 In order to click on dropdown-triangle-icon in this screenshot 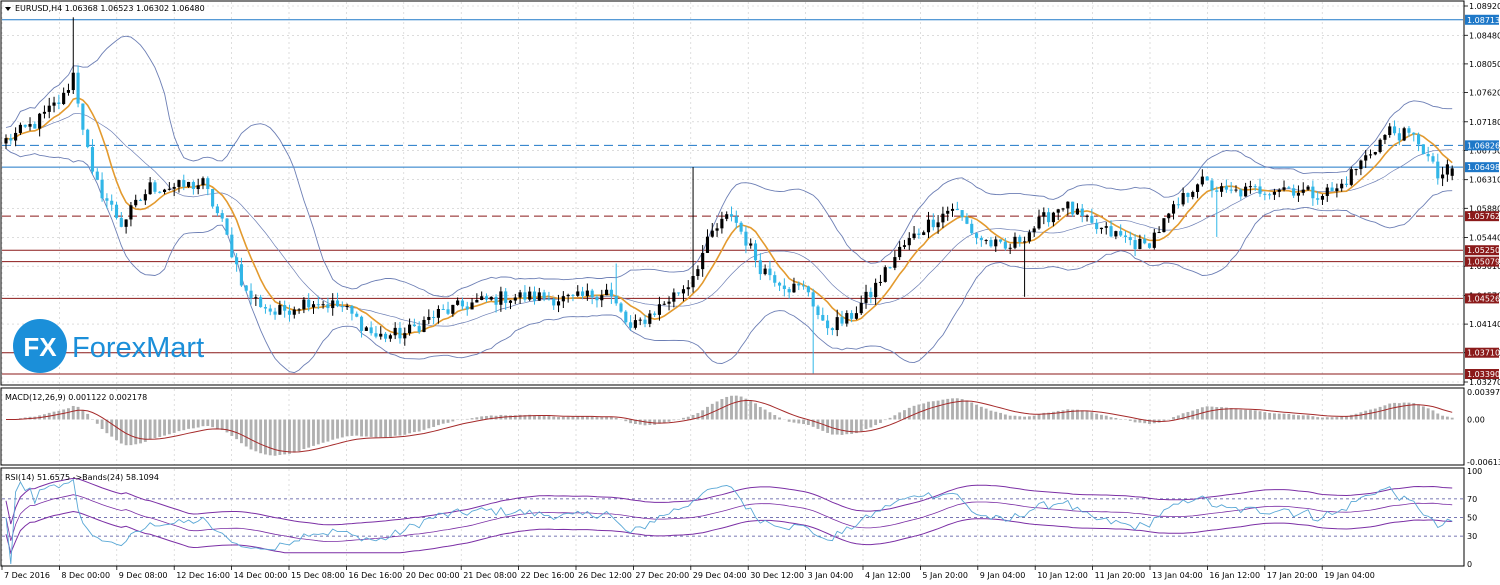, I will do `click(8, 9)`.